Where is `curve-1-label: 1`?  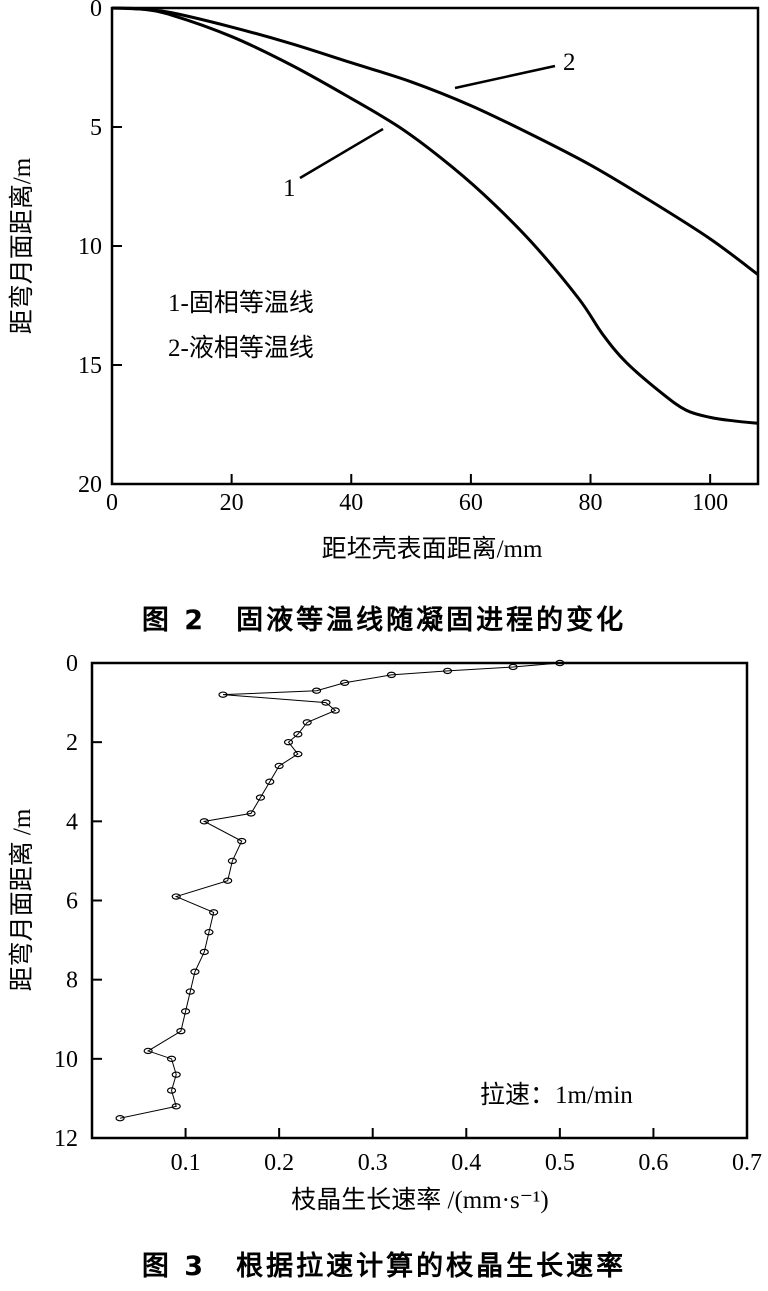 curve-1-label: 1 is located at coordinates (289, 188).